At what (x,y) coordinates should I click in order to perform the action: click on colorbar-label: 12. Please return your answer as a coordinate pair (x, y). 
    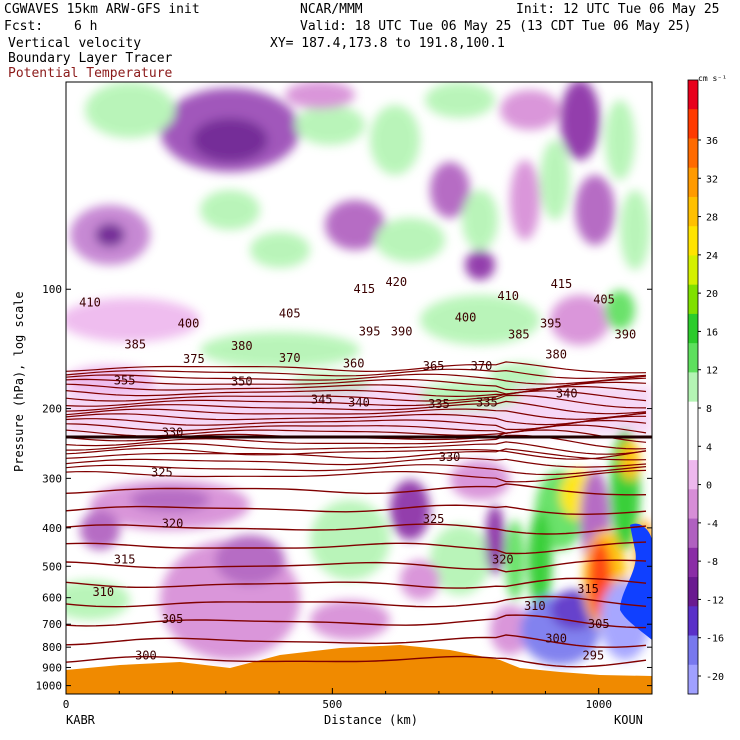
    Looking at the image, I should click on (712, 371).